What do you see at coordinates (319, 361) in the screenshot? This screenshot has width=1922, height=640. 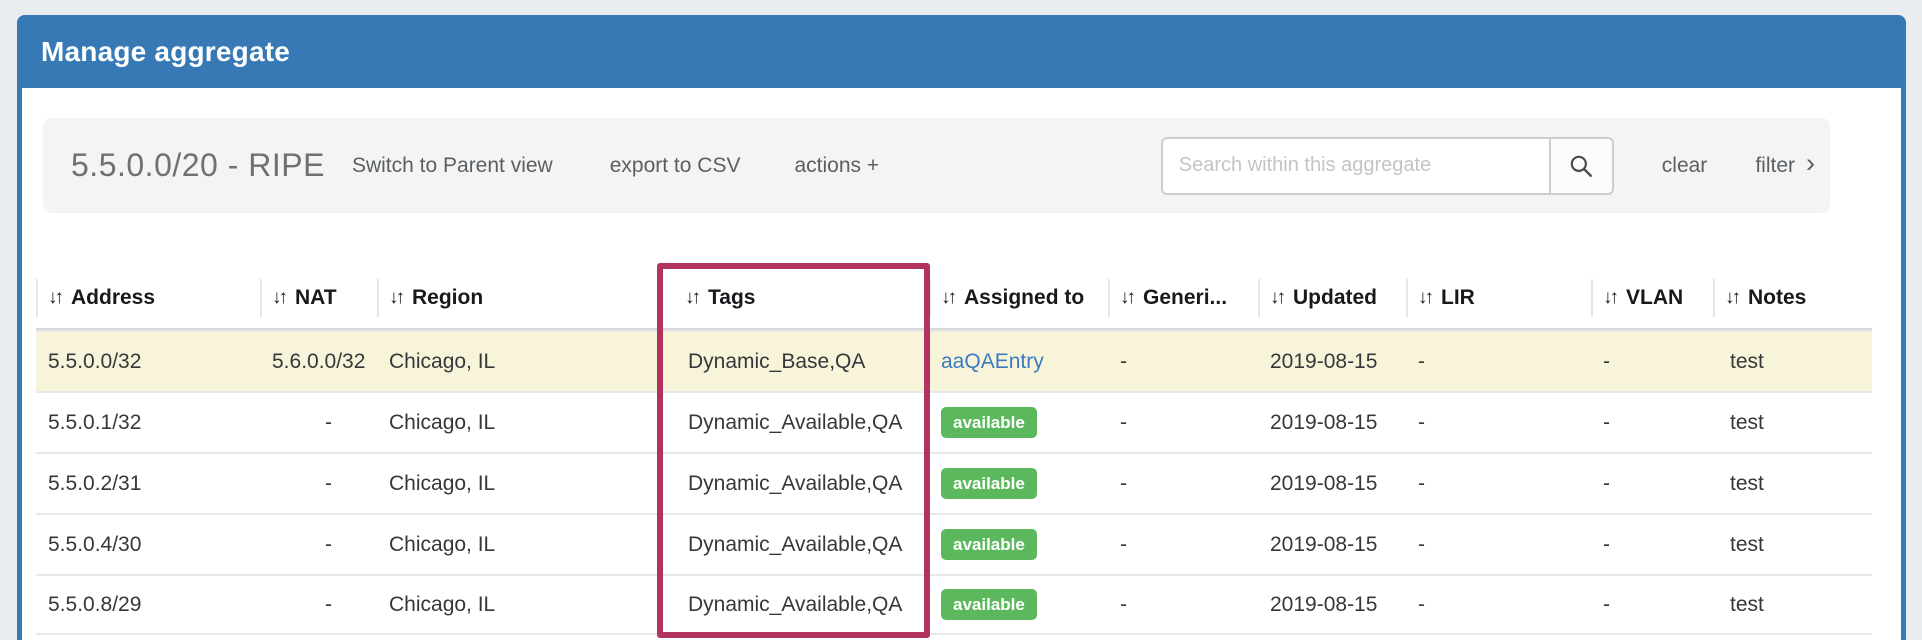 I see `cell-nat: 5.6.0.0/32` at bounding box center [319, 361].